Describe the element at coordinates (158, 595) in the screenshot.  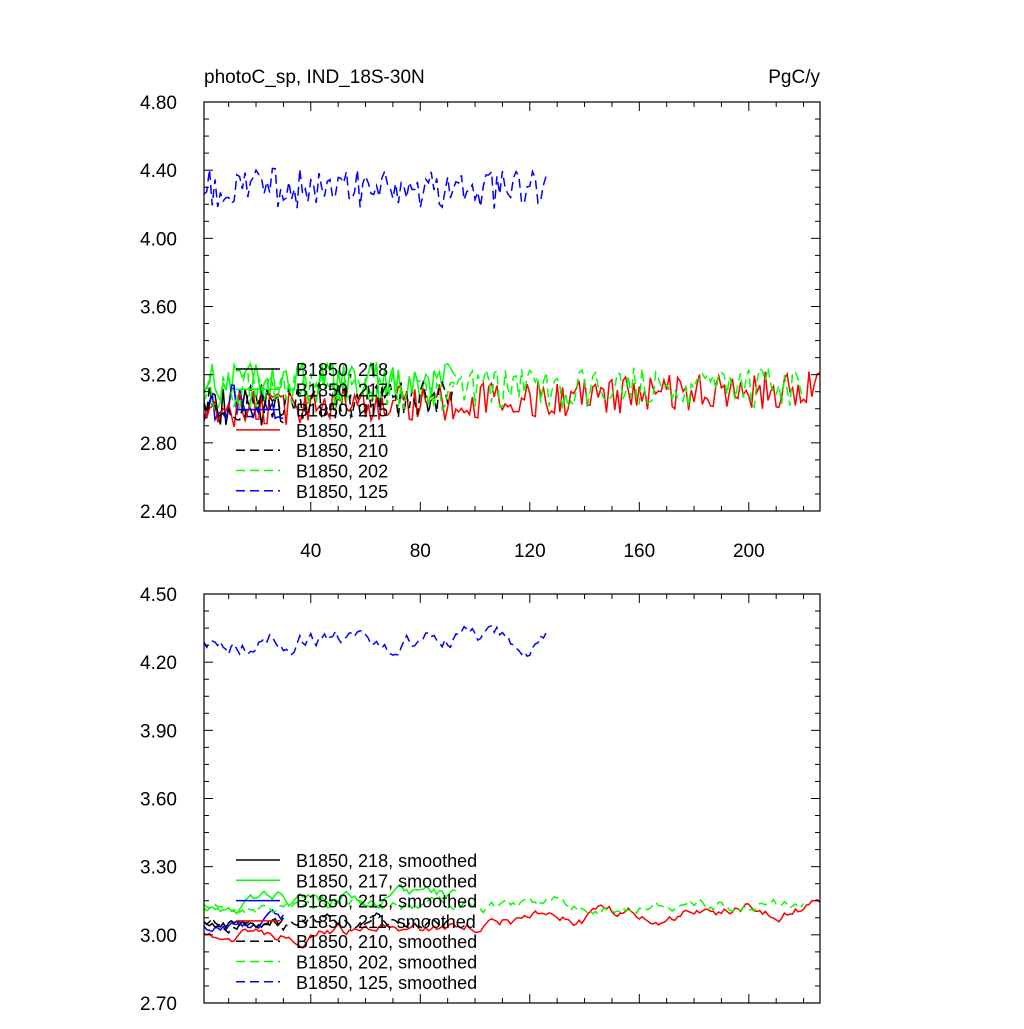
I see `y-tick-label: 4.50` at that location.